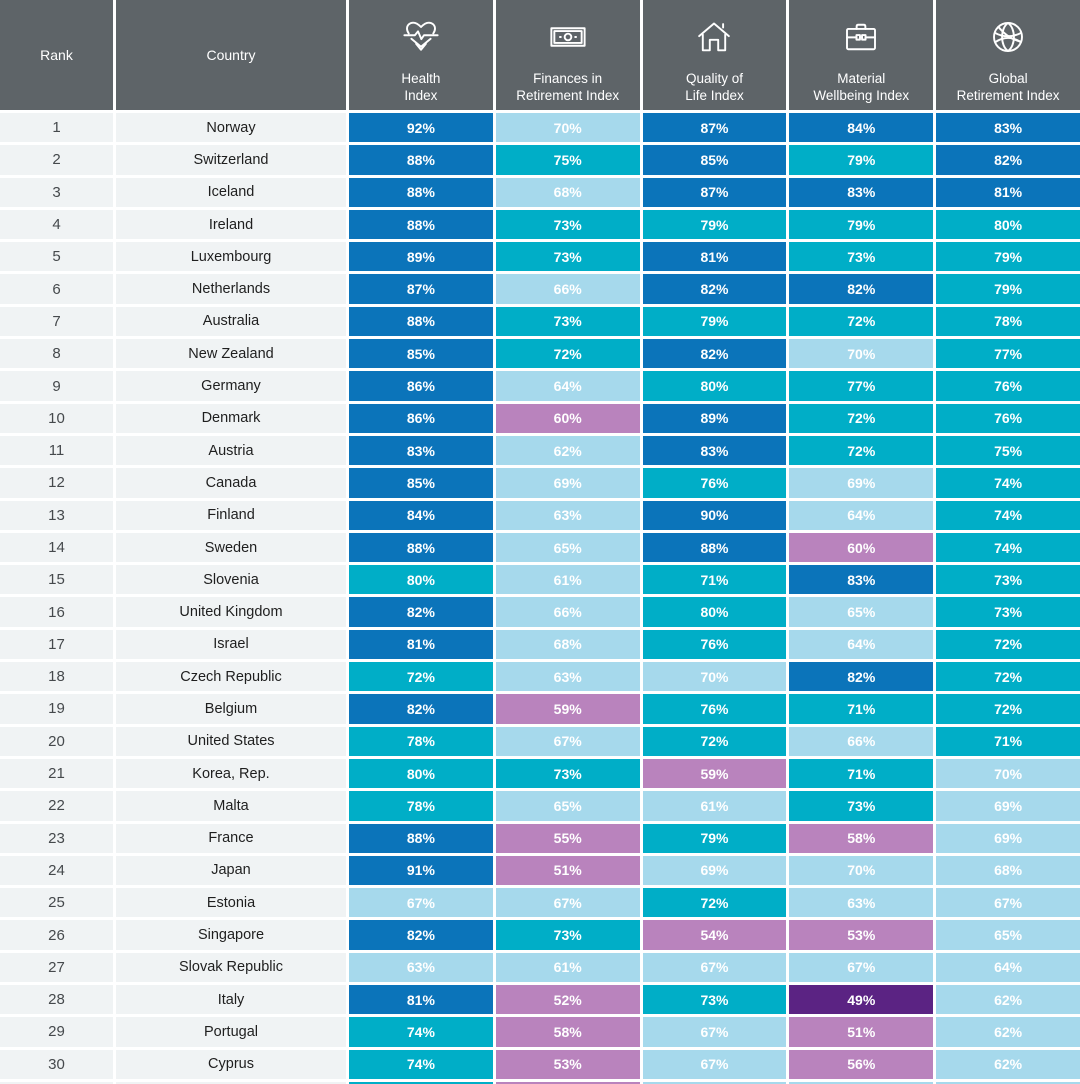 The width and height of the screenshot is (1080, 1084). Describe the element at coordinates (861, 935) in the screenshot. I see `value-cell: 53%` at that location.